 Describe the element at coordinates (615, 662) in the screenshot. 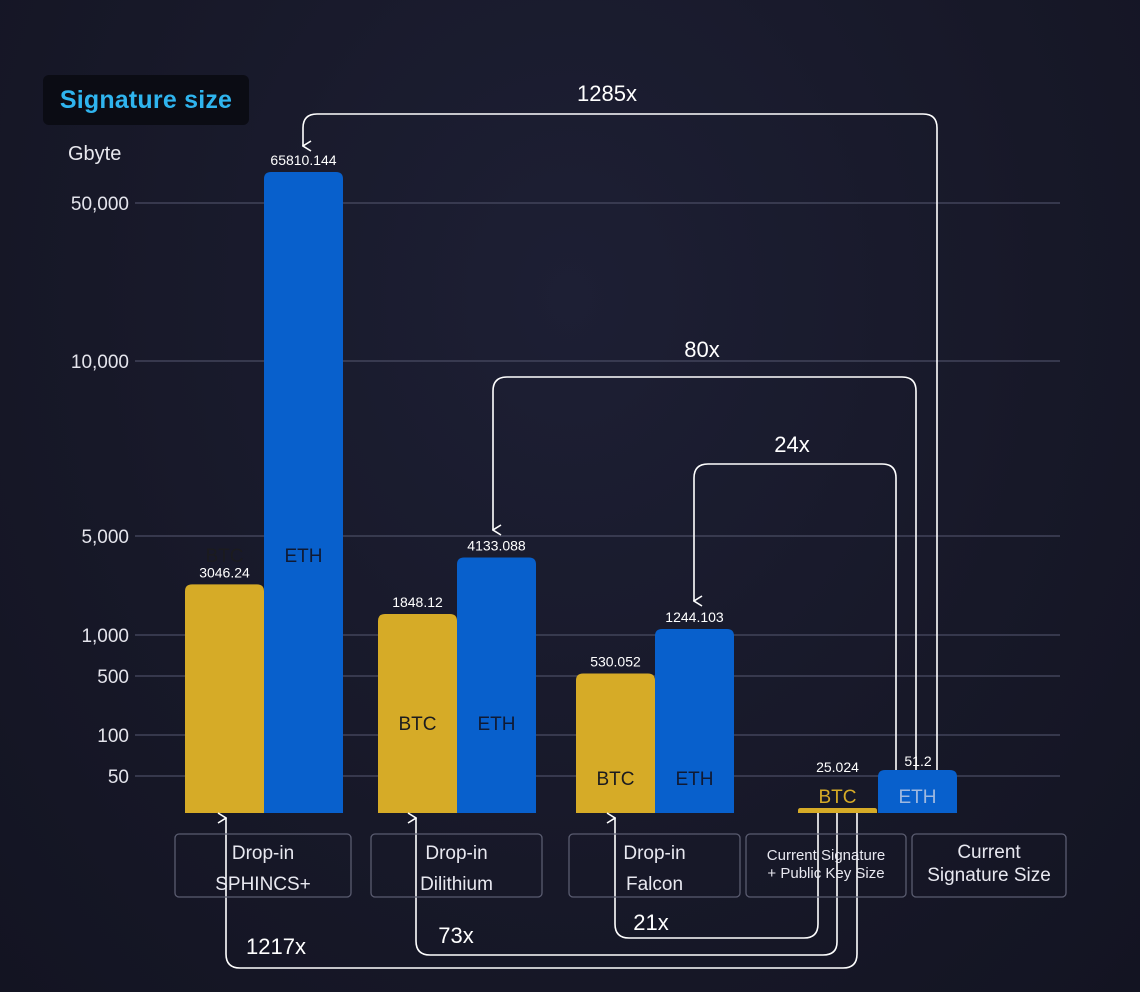

I see `data-label: 530.052` at that location.